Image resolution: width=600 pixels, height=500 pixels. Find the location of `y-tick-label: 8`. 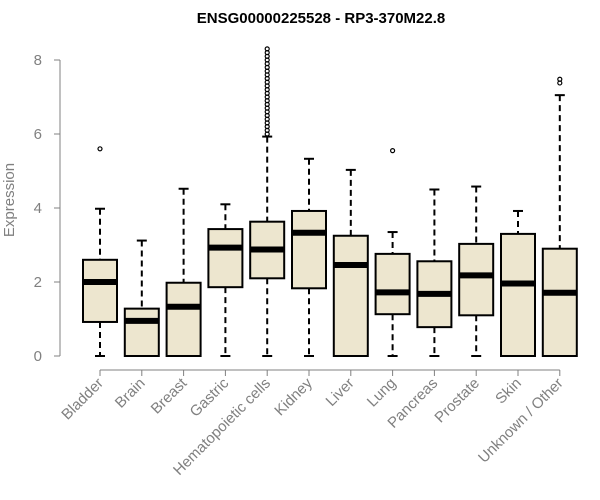

y-tick-label: 8 is located at coordinates (38, 60).